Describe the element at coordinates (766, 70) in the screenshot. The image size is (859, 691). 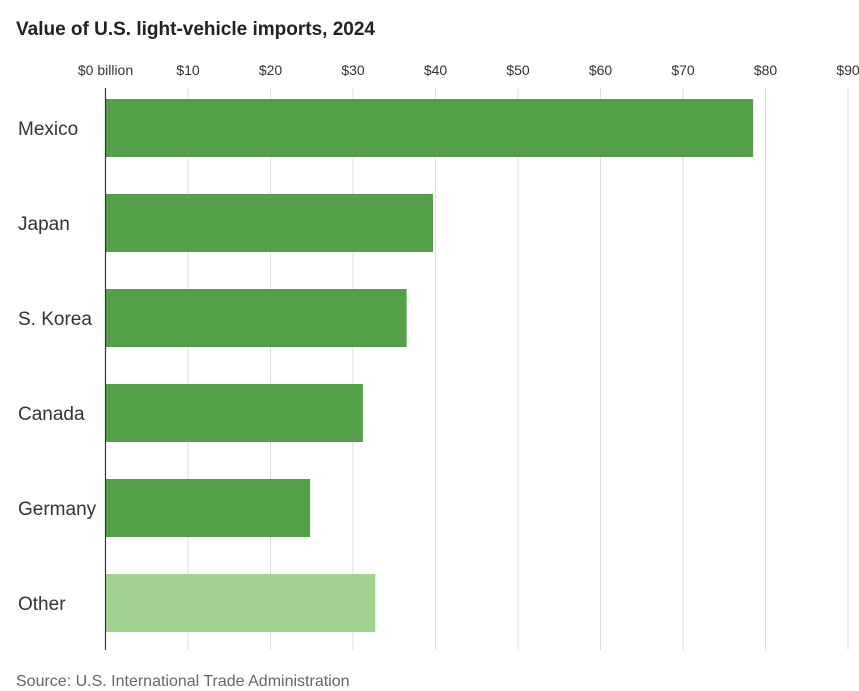
I see `x-tick-label: $80` at that location.